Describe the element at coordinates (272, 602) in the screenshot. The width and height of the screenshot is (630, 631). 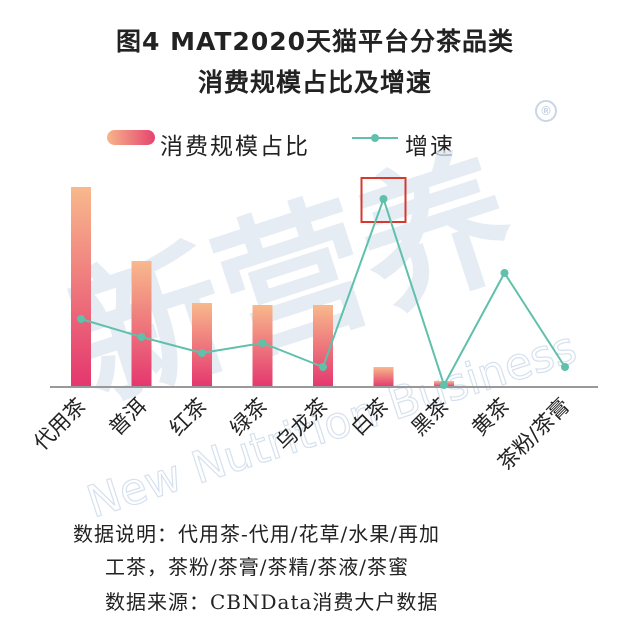
I see `source-note: 数据来源：CBNData消费大户数据` at that location.